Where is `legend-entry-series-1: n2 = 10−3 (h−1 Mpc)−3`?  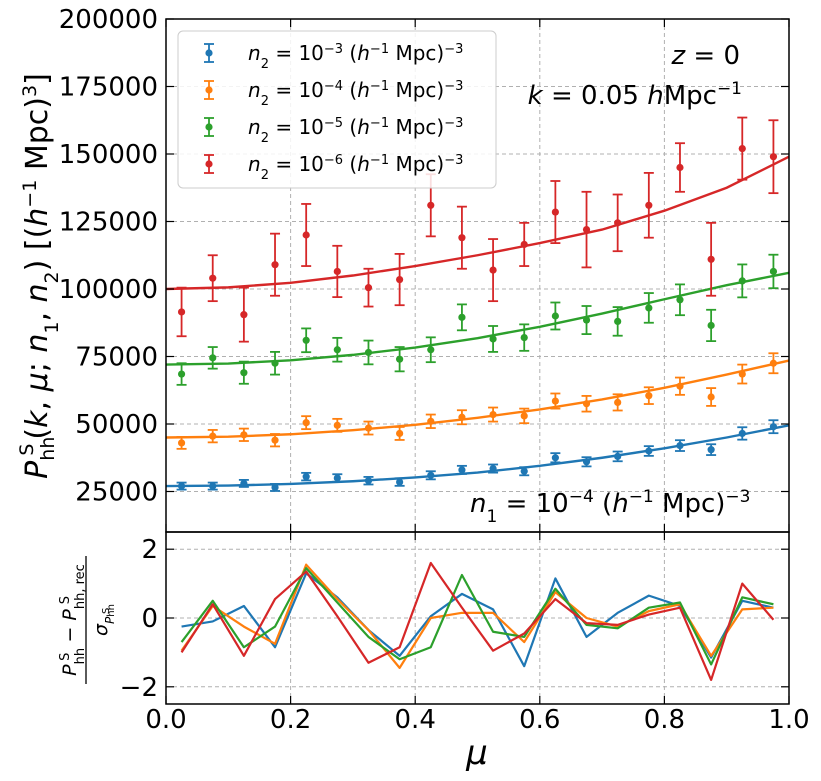
legend-entry-series-1: n2 = 10−3 (h−1 Mpc)−3 is located at coordinates (333, 56).